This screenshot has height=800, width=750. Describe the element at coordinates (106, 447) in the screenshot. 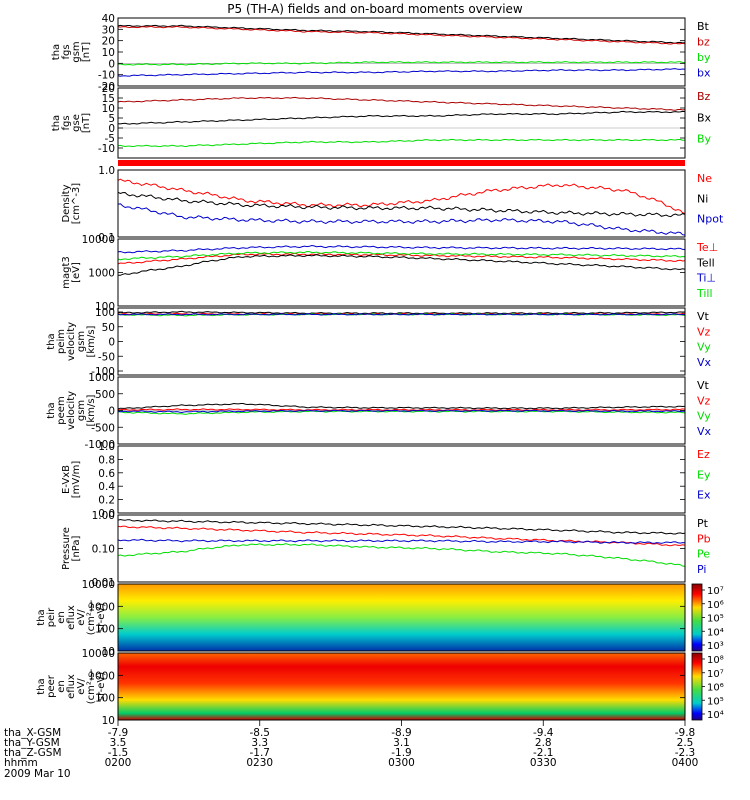

I see `y-tick-label: 1.0` at that location.